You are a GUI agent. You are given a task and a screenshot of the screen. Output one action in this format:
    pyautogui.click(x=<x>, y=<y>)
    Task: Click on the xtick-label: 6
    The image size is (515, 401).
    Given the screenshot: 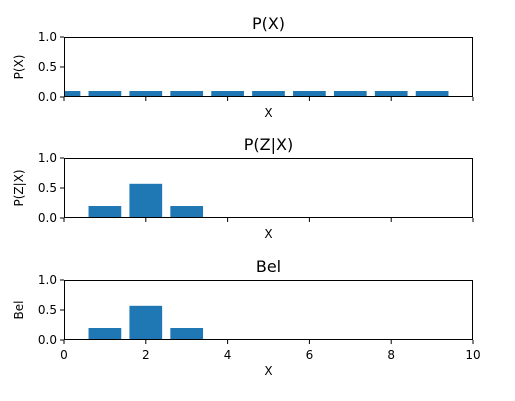 What is the action you would take?
    pyautogui.click(x=310, y=355)
    